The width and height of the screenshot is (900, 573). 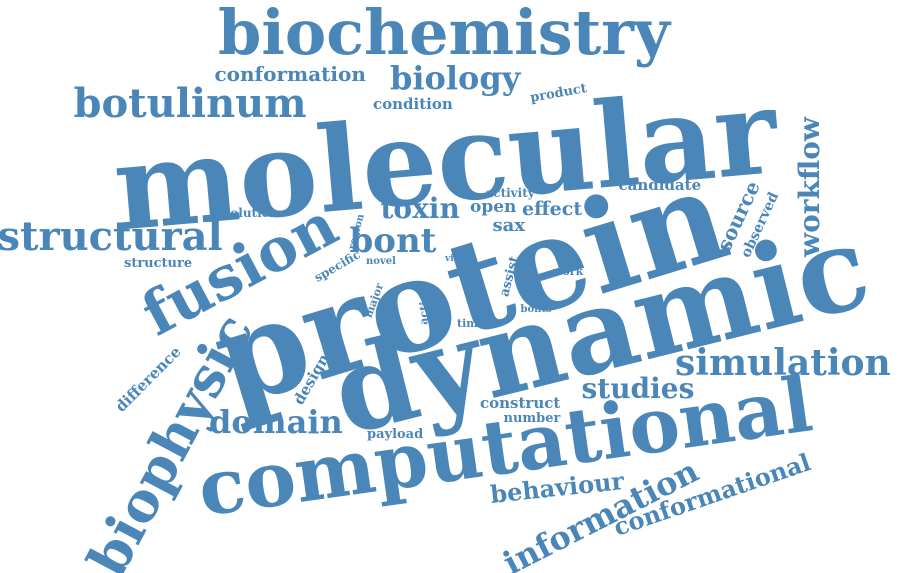 What do you see at coordinates (158, 263) in the screenshot?
I see `word-structure: structure` at bounding box center [158, 263].